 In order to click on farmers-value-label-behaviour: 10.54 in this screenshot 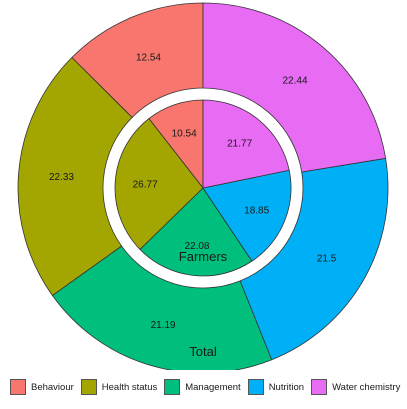, I will do `click(184, 134)`.